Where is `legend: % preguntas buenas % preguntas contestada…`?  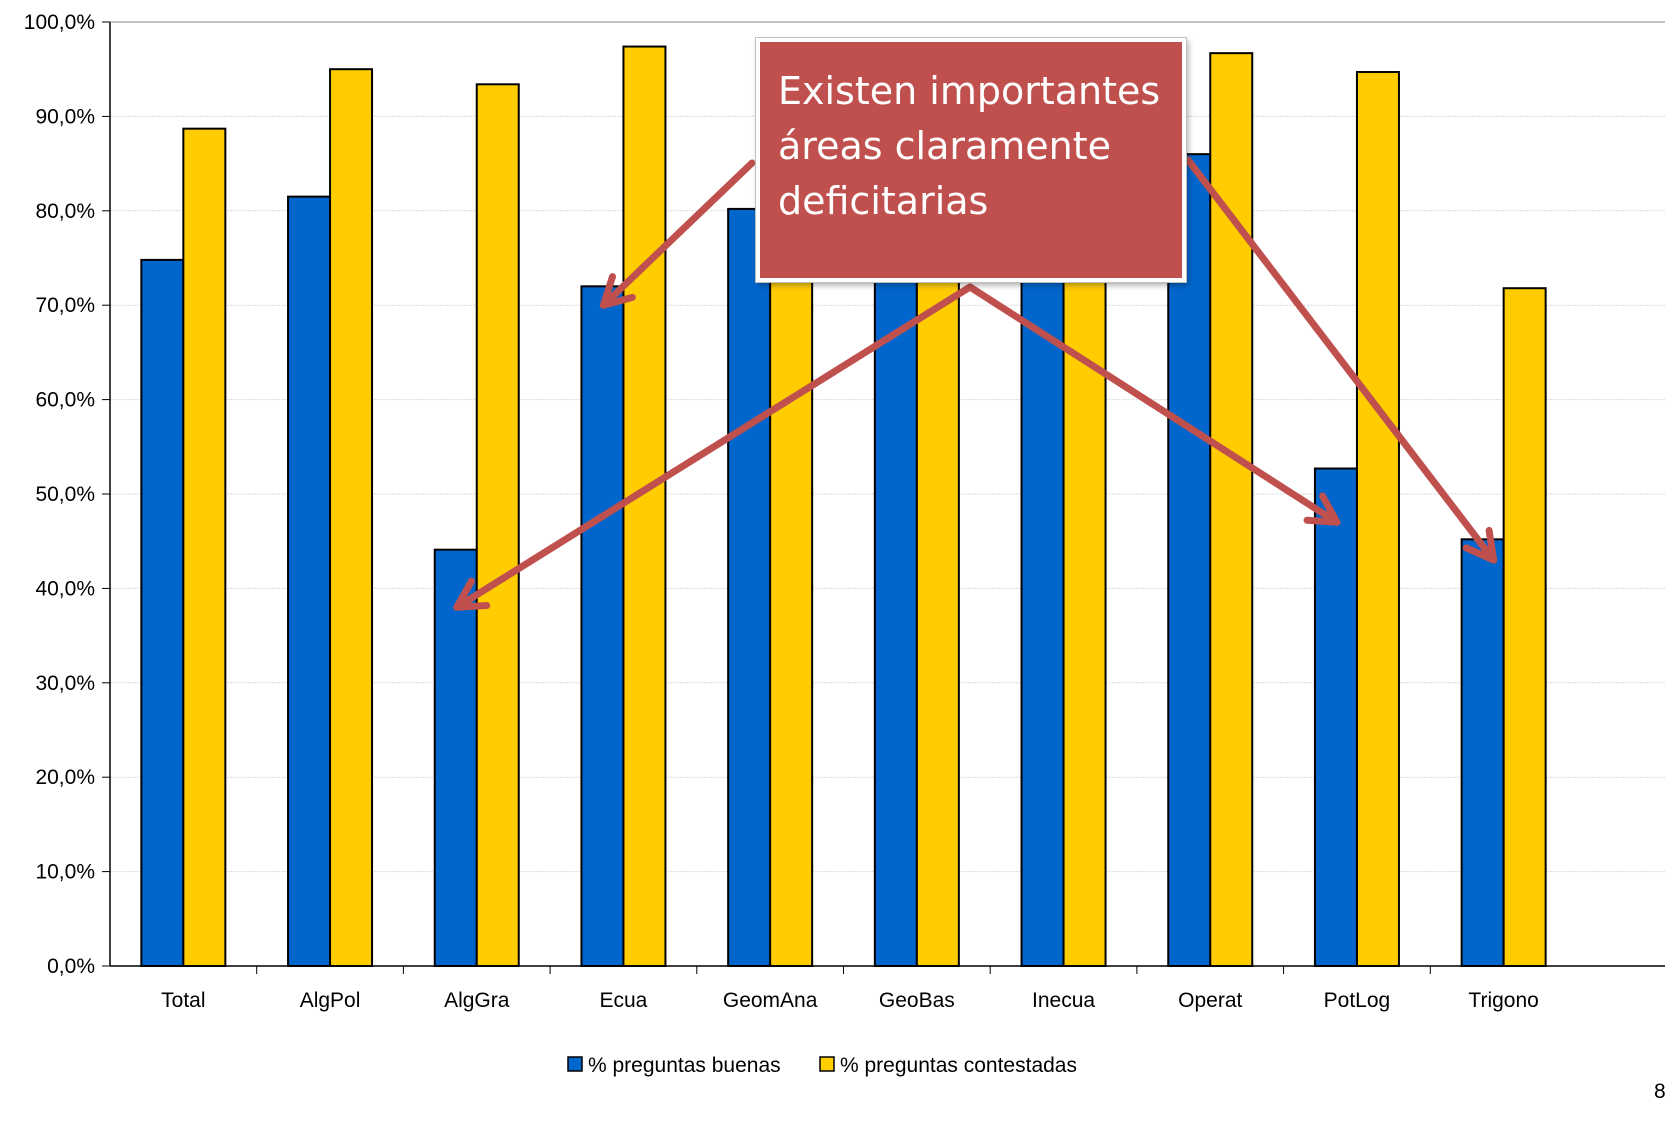 legend: % preguntas buenas % preguntas contestada… is located at coordinates (822, 1065).